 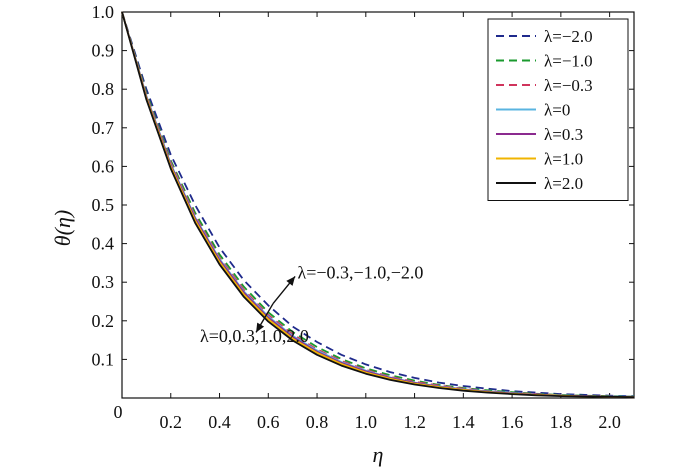 What do you see at coordinates (563, 183) in the screenshot?
I see `legend-label: λ=2.0` at bounding box center [563, 183].